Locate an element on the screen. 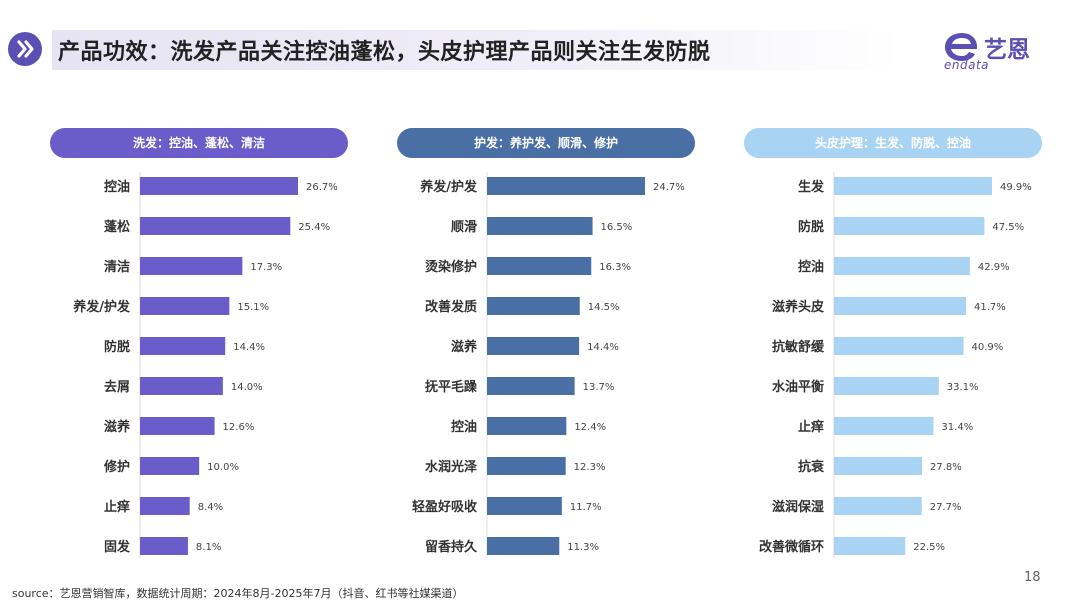 The height and width of the screenshot is (608, 1080). title-band is located at coordinates (476, 50).